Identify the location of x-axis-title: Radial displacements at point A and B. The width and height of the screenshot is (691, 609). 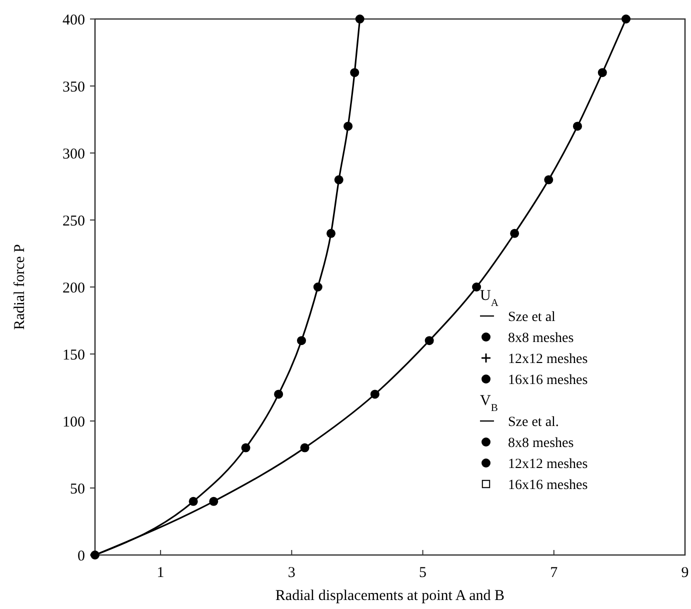
(390, 596).